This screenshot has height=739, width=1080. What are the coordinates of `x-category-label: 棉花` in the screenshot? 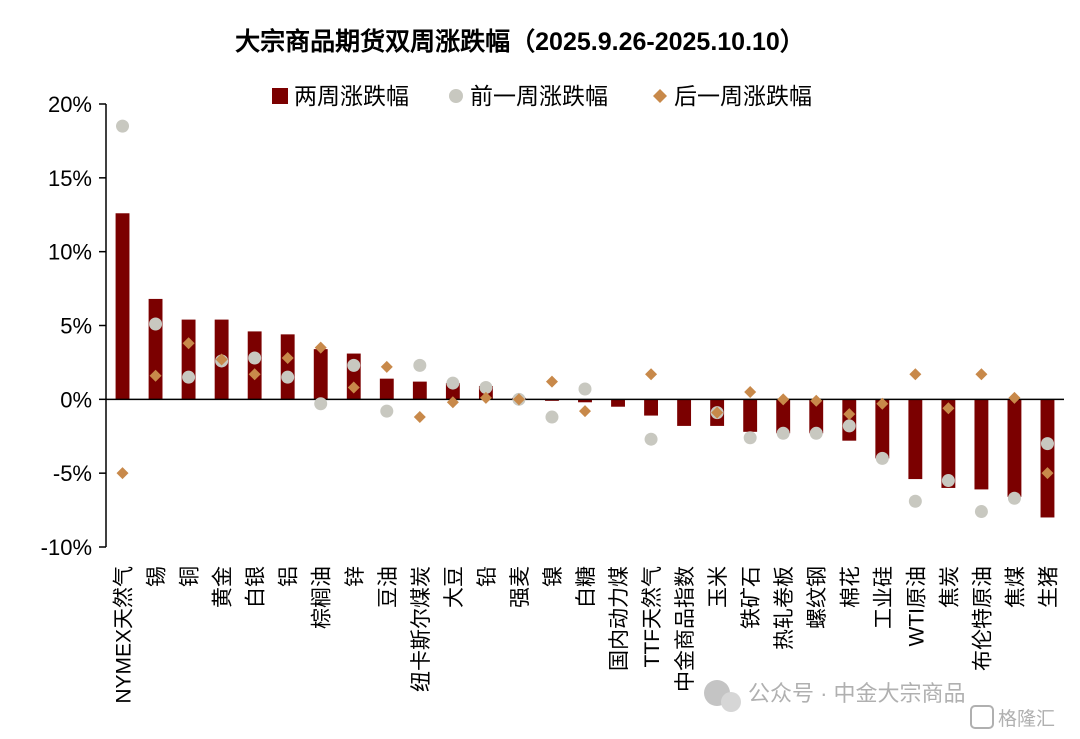 It's located at (850, 587).